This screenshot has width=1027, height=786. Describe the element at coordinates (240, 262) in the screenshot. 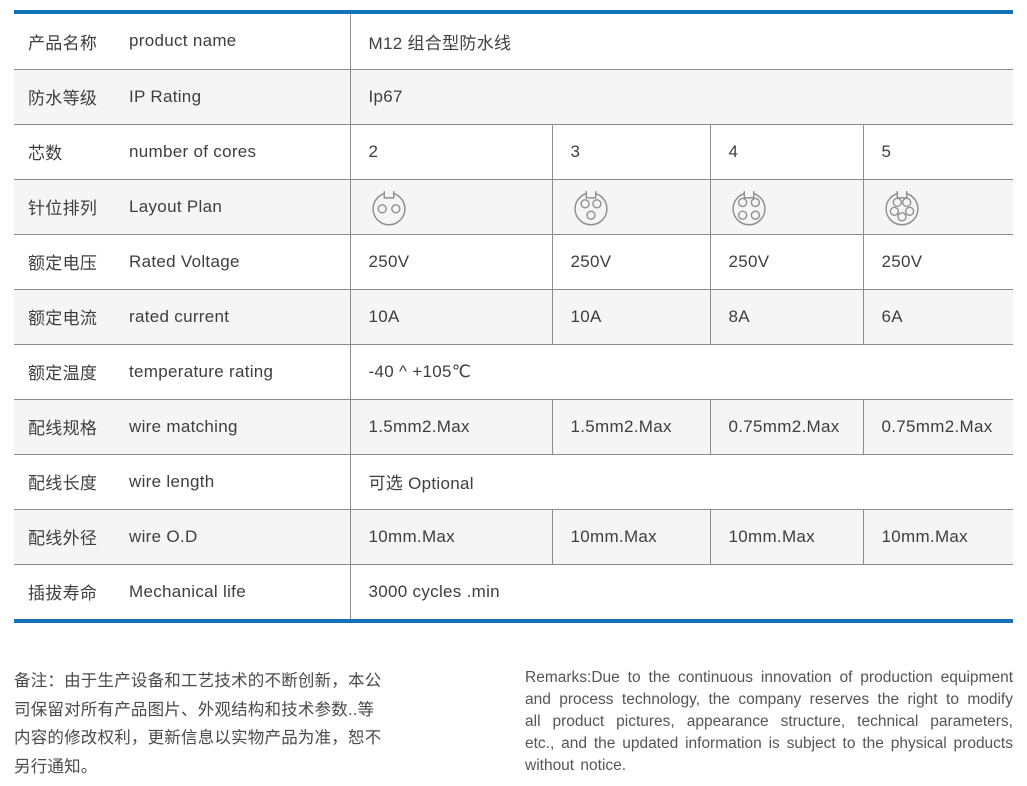

I see `row-label-en: Rated Voltage` at that location.